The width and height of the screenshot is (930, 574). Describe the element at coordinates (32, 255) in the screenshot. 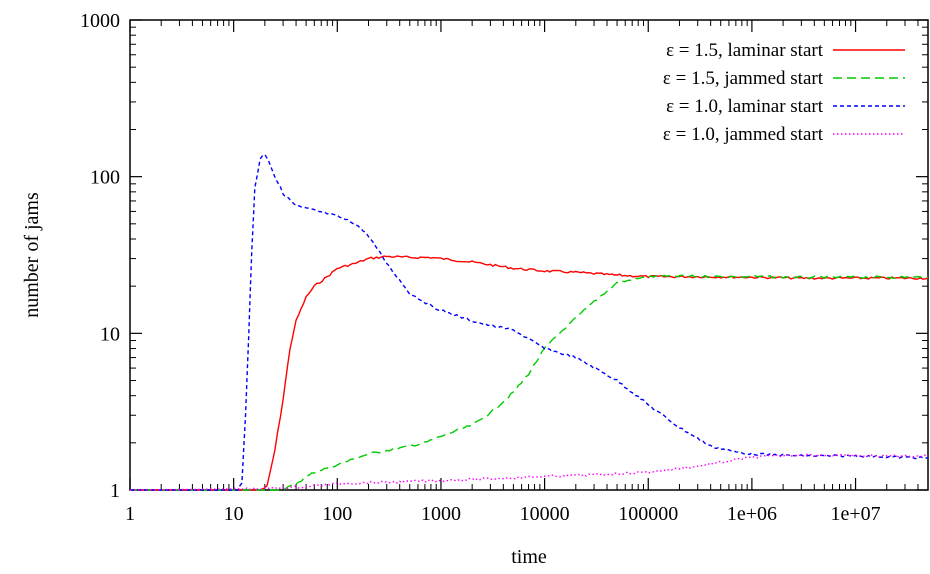

I see `y-axis-title: number of jams` at that location.